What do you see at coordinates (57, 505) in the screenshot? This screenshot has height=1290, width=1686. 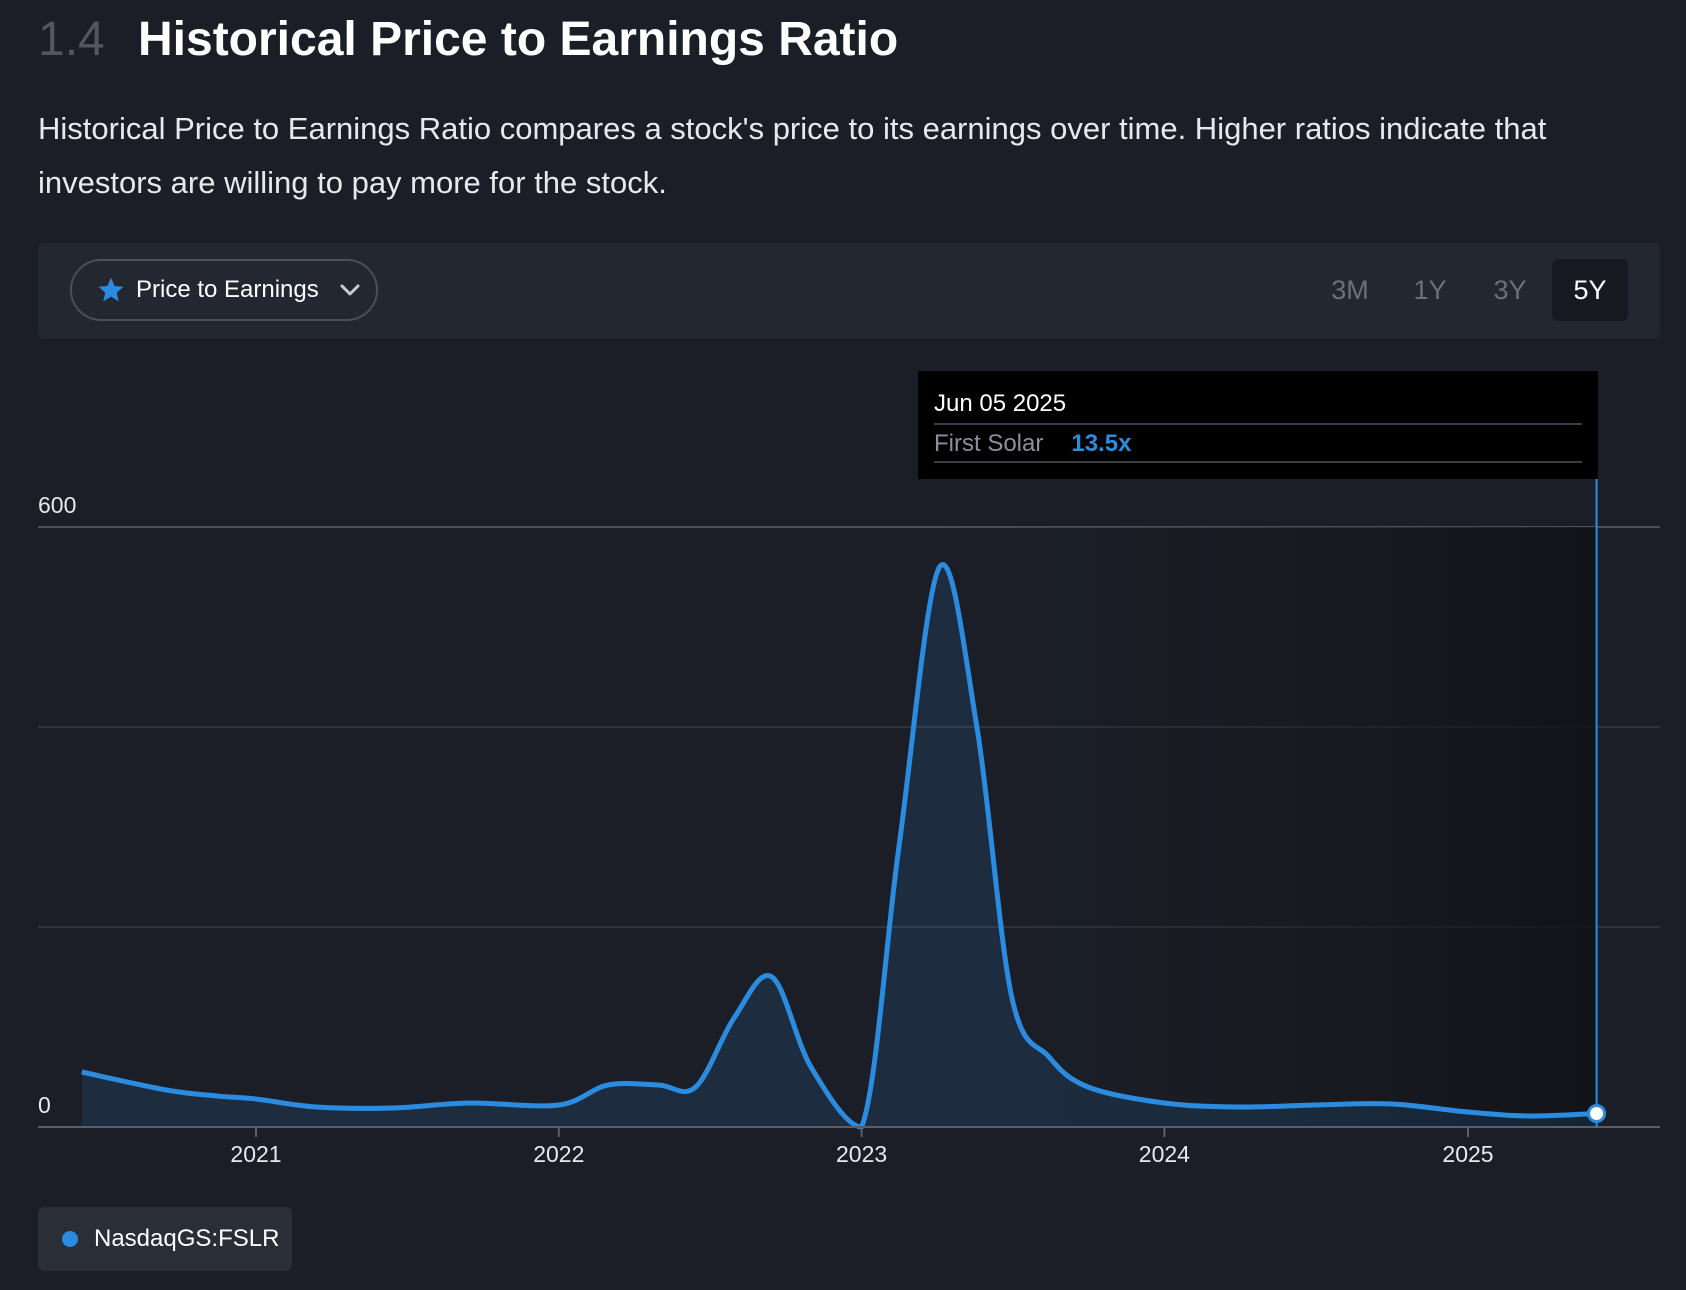 I see `y-tick-label: 600` at bounding box center [57, 505].